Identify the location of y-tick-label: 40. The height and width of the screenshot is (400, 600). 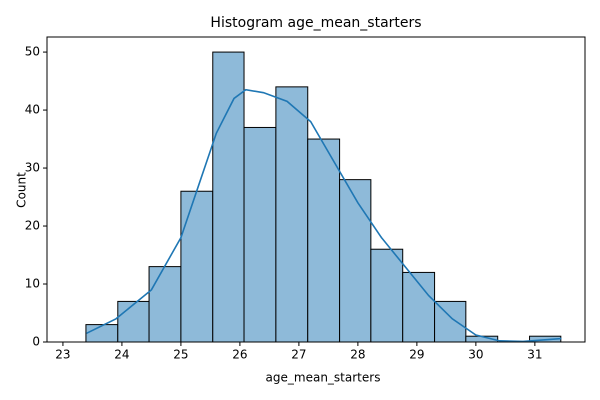
(32, 110).